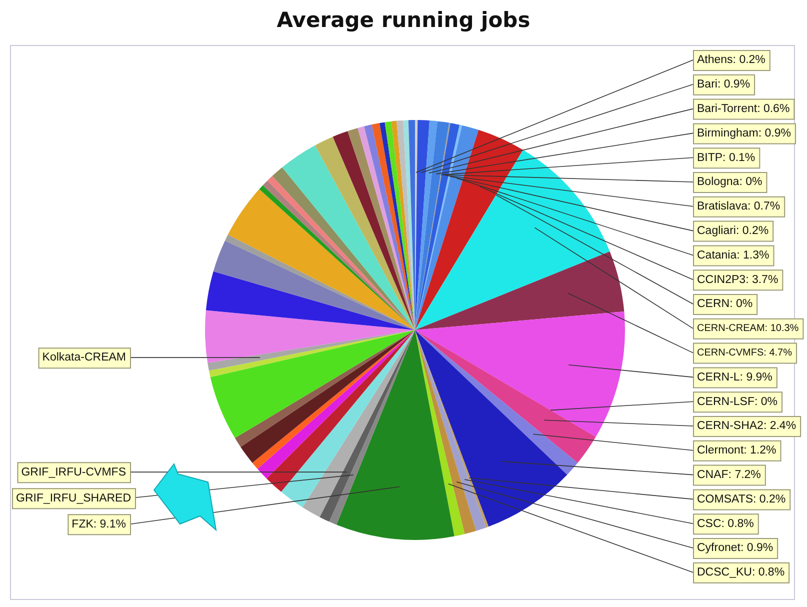 The image size is (807, 607). What do you see at coordinates (741, 572) in the screenshot?
I see `slice-label: DCSC_KU: 0.8%` at bounding box center [741, 572].